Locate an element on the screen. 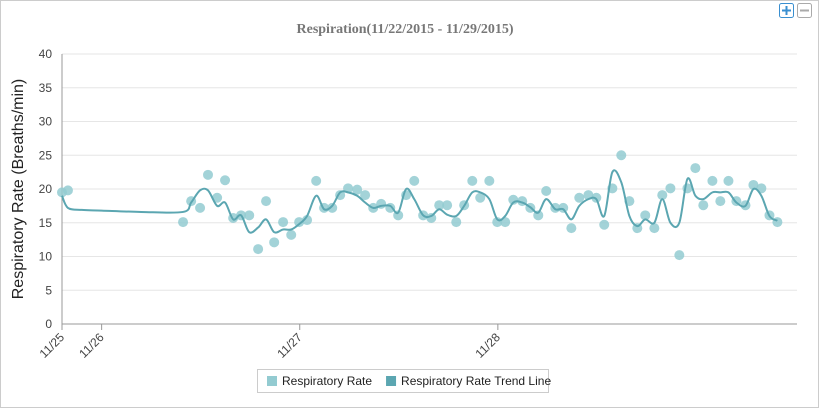 Image resolution: width=819 pixels, height=408 pixels. y-tick-label: 10 is located at coordinates (46, 257).